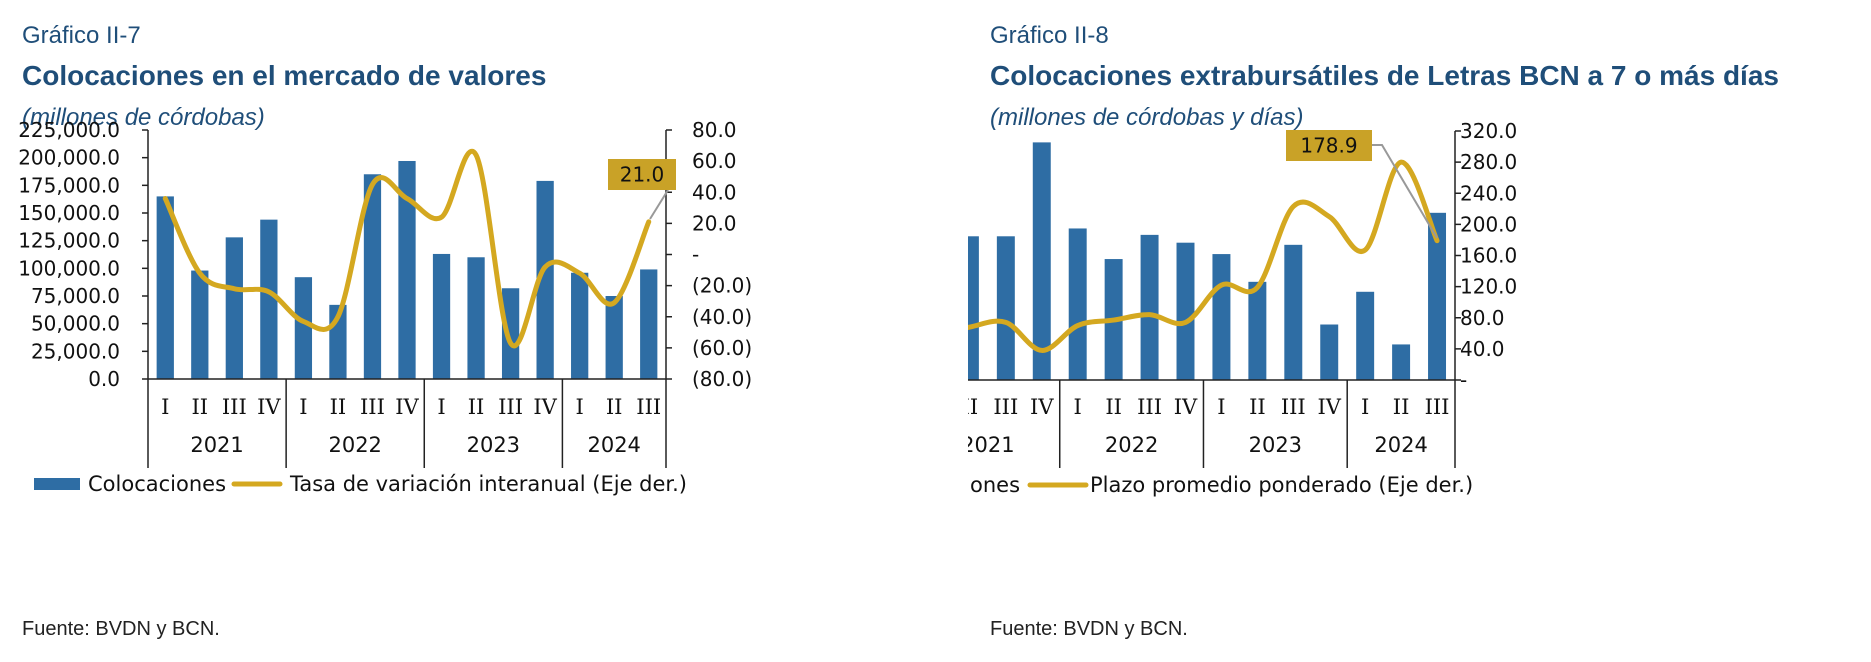  What do you see at coordinates (722, 348) in the screenshot?
I see `right-axis-tick-label: (60.0)` at bounding box center [722, 348].